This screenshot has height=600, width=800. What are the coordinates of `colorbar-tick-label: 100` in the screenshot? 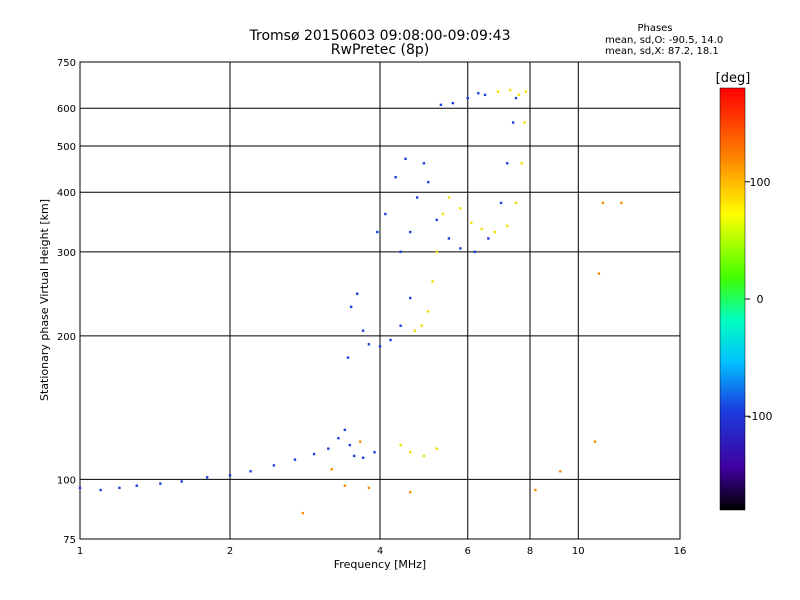 It's located at (760, 182).